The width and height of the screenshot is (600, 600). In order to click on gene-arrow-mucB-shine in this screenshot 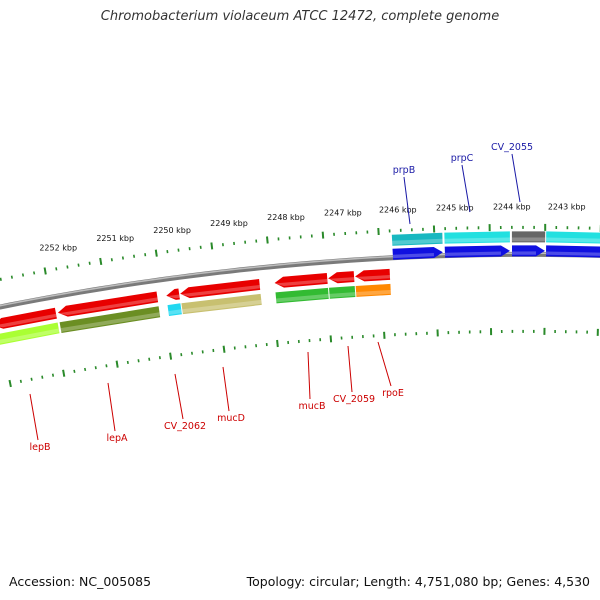, I will do `click(301, 282)`.